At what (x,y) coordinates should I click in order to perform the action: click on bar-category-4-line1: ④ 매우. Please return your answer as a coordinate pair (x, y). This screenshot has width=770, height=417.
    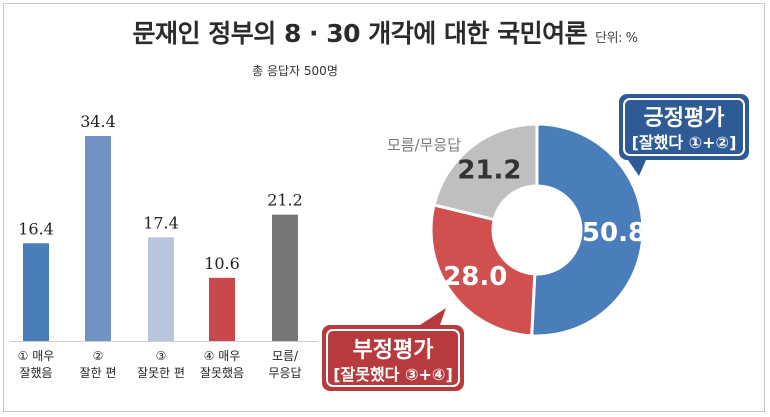
    Looking at the image, I should click on (222, 356).